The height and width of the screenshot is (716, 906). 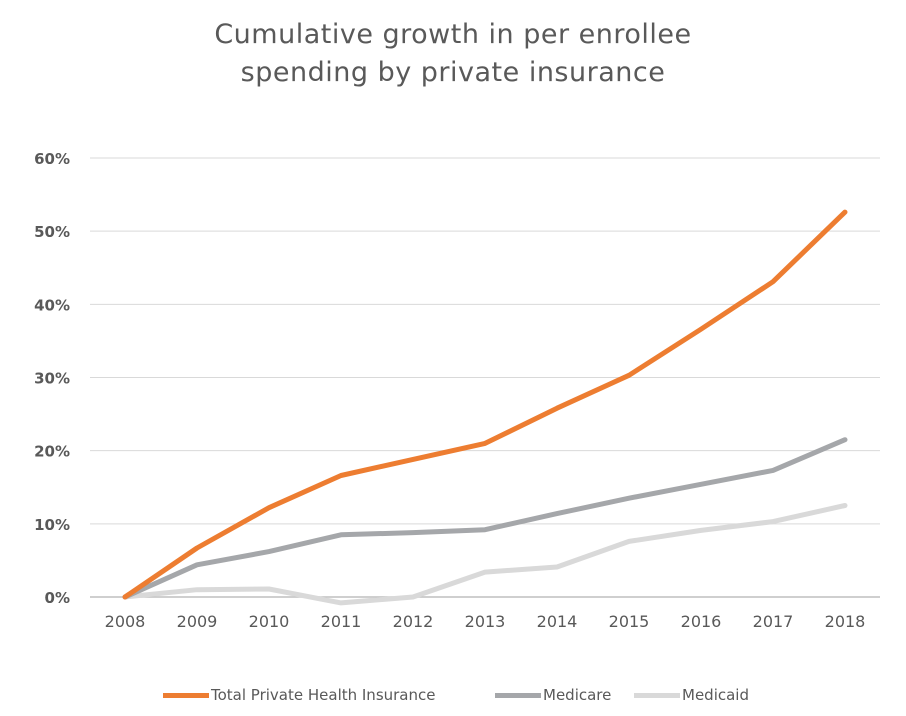 What do you see at coordinates (341, 621) in the screenshot?
I see `x-tick-label: 2011` at bounding box center [341, 621].